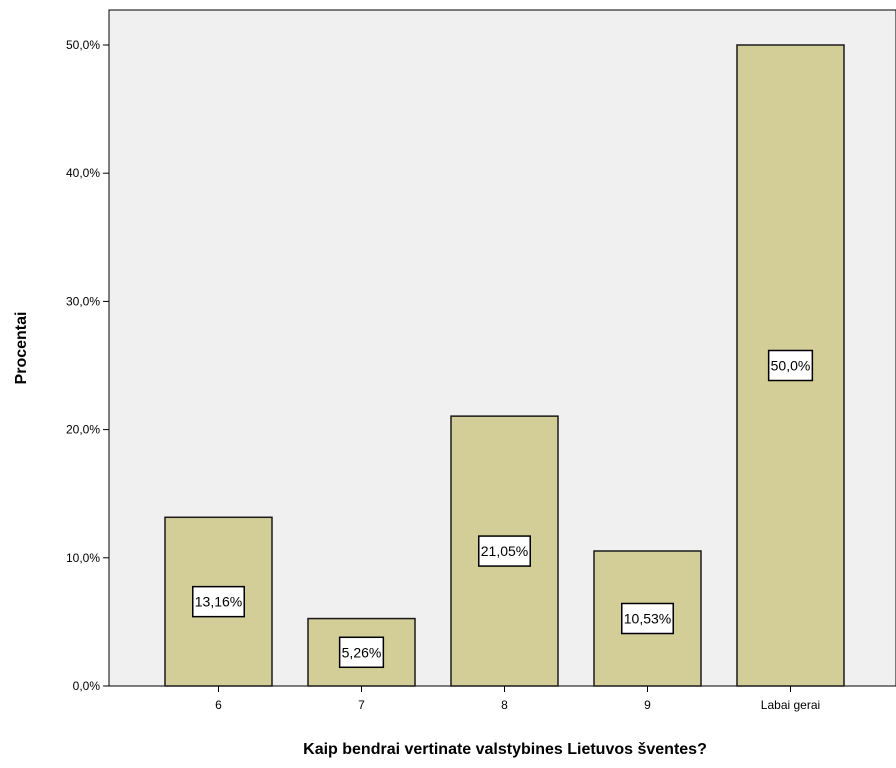  I want to click on y-tick-label: 30,0%, so click(83, 301).